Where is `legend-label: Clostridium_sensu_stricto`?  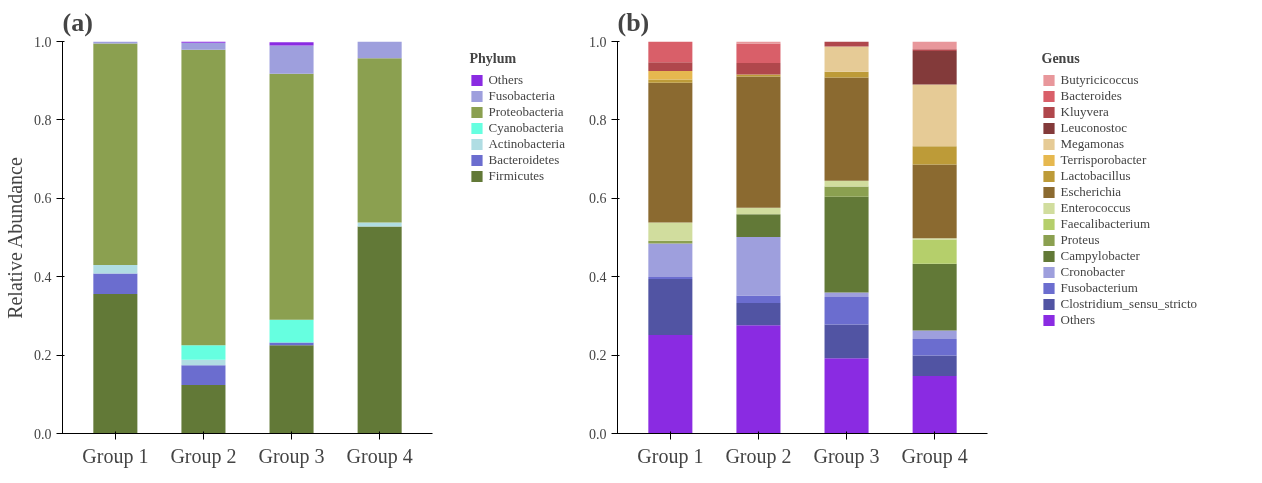 legend-label: Clostridium_sensu_stricto is located at coordinates (1128, 304).